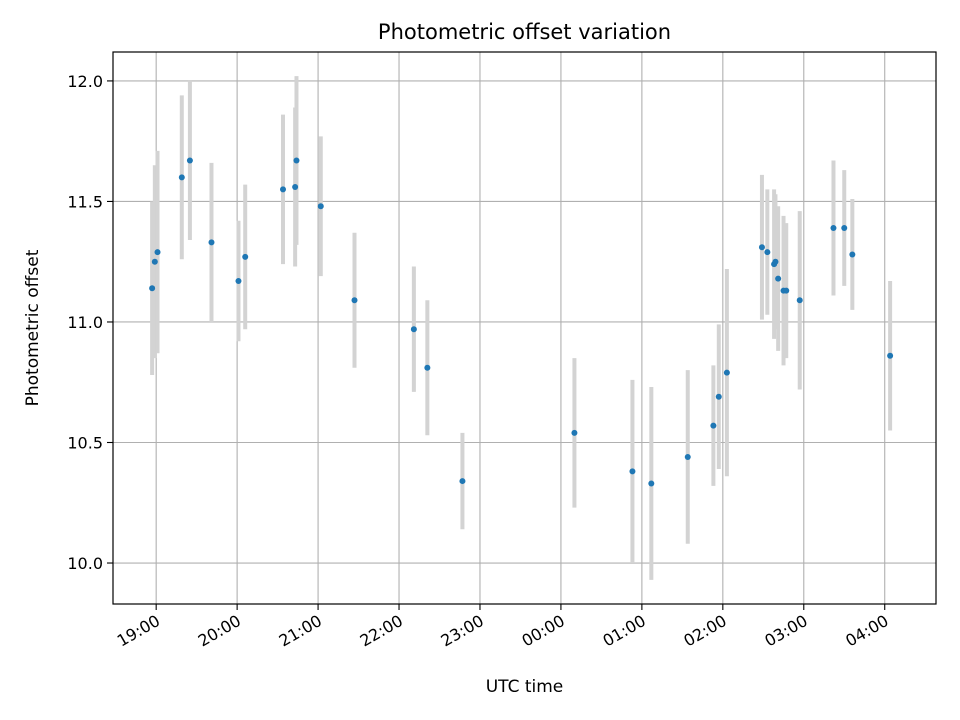 The image size is (960, 720). What do you see at coordinates (85, 563) in the screenshot?
I see `y-tick-label: 10.0` at bounding box center [85, 563].